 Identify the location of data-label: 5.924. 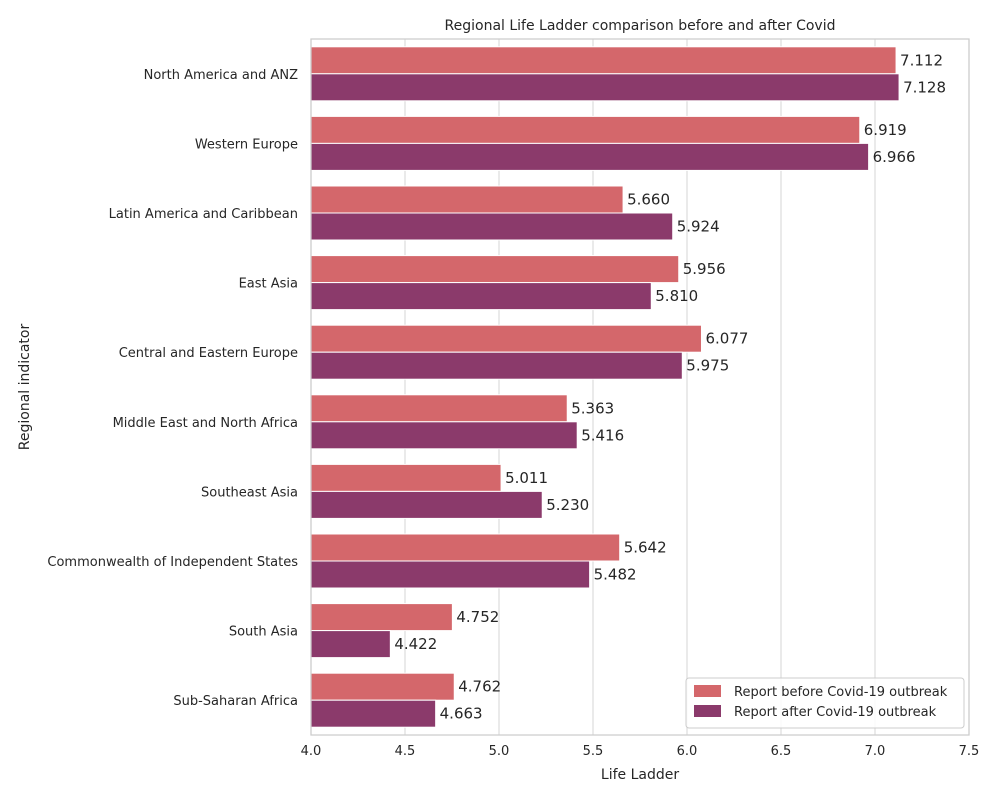
(698, 227).